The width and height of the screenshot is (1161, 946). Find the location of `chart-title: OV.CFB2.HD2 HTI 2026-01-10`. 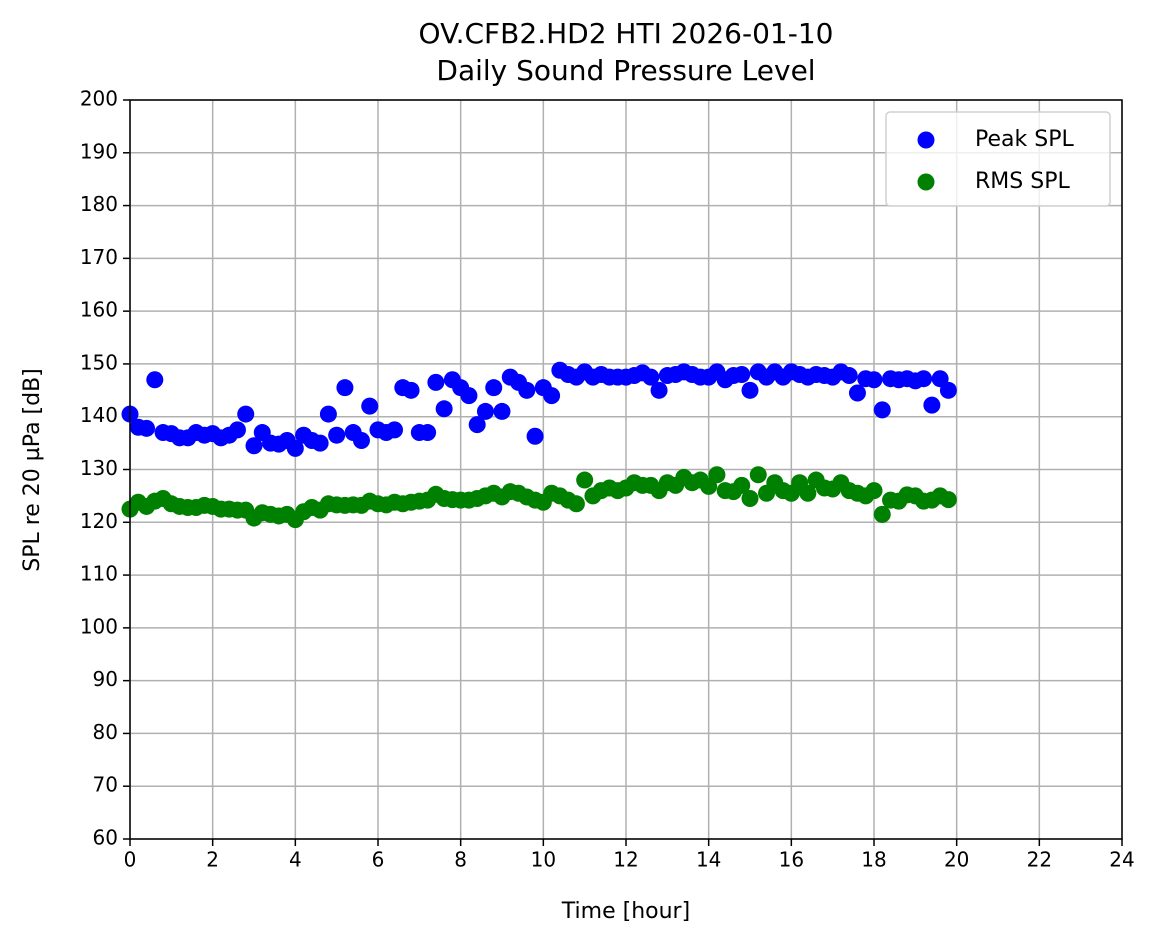

chart-title: OV.CFB2.HD2 HTI 2026-01-10 is located at coordinates (626, 33).